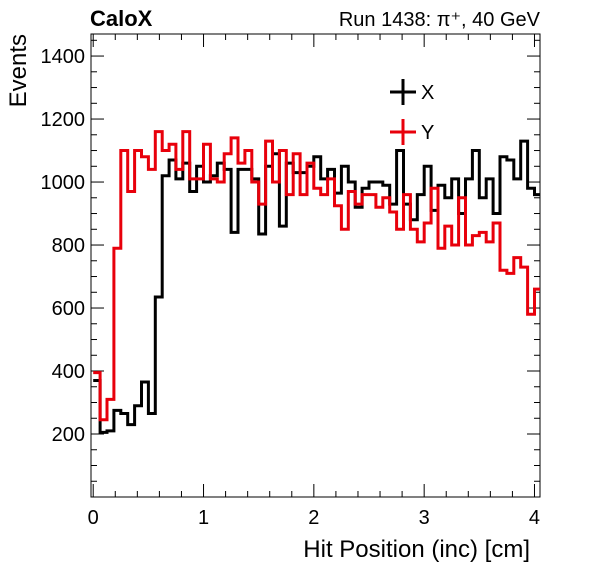  I want to click on legend-label-y: Y, so click(427, 133).